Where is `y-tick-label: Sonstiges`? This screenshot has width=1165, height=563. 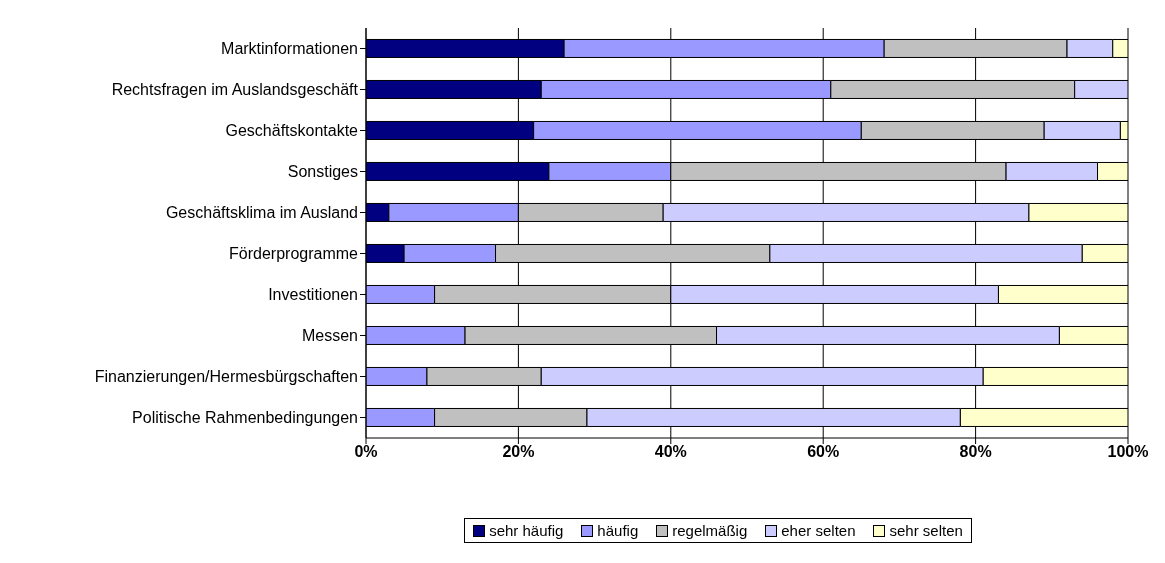
y-tick-label: Sonstiges is located at coordinates (322, 172).